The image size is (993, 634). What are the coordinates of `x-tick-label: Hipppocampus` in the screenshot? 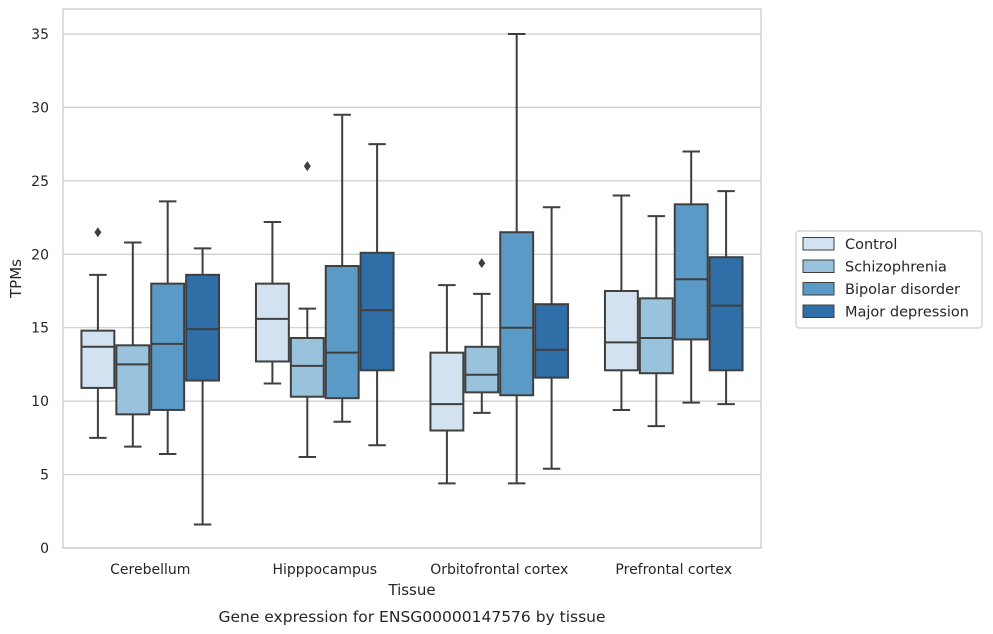 It's located at (324, 570).